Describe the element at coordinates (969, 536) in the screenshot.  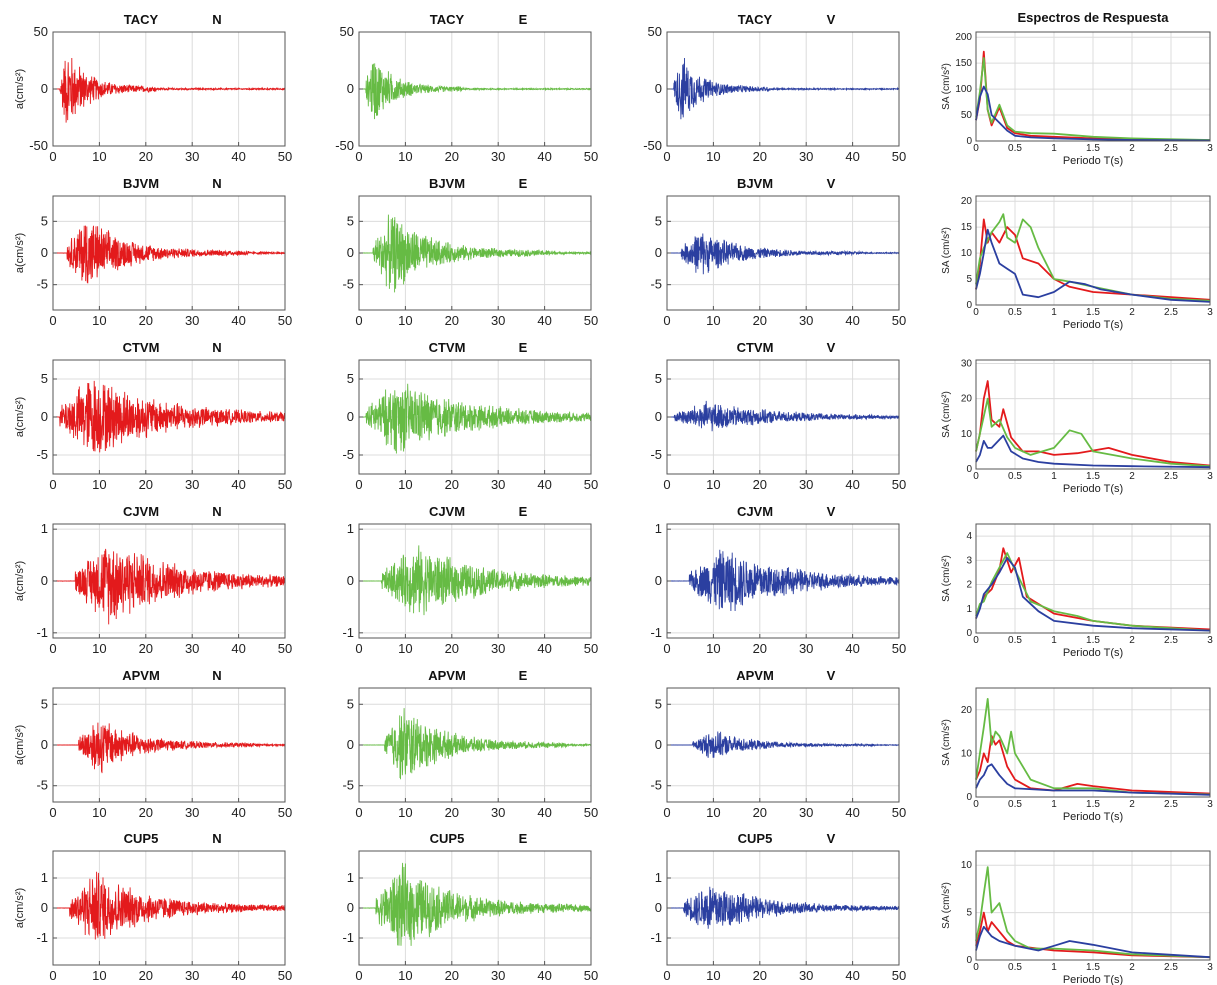
I see `y-tick-label: 4` at that location.